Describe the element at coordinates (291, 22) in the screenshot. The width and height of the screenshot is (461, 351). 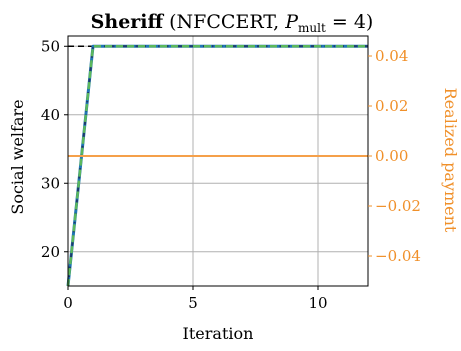
I see `title-p-symbol: P` at that location.